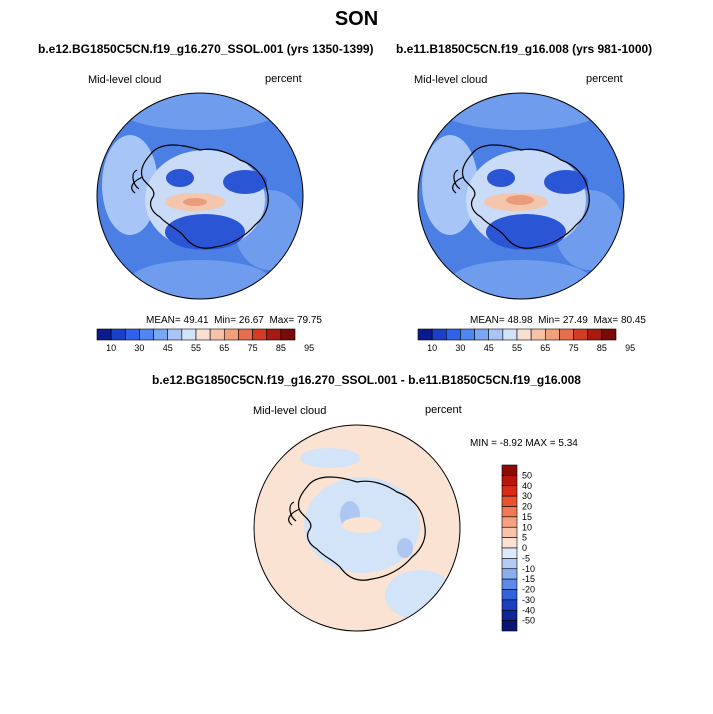 This screenshot has height=714, width=713. What do you see at coordinates (405, 548) in the screenshot?
I see `diff-map-blue-core2` at bounding box center [405, 548].